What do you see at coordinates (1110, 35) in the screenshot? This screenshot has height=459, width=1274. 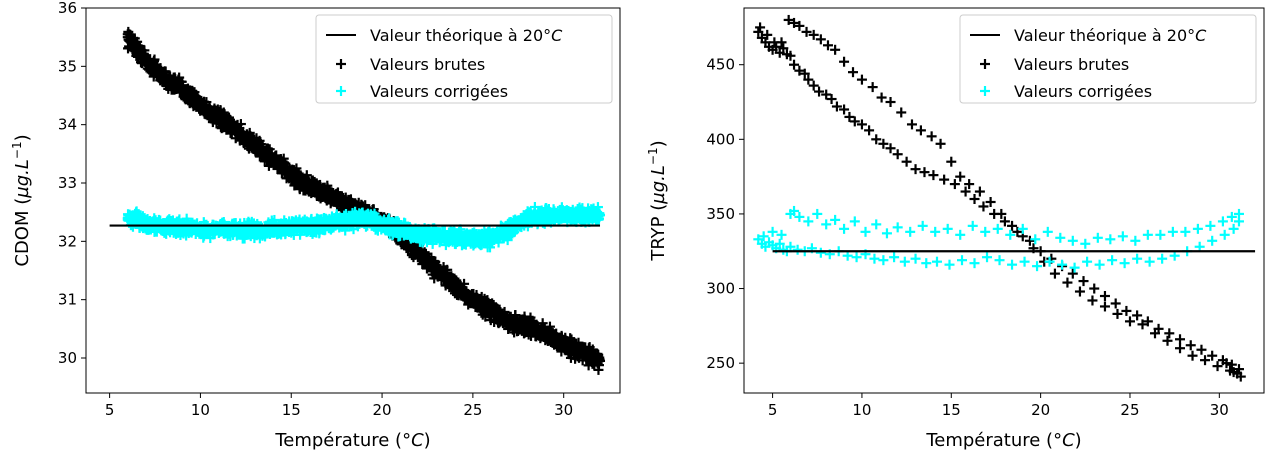 I see `chart-tryp-legend-theoretical-label: Valeur théorique à 20°C` at bounding box center [1110, 35].